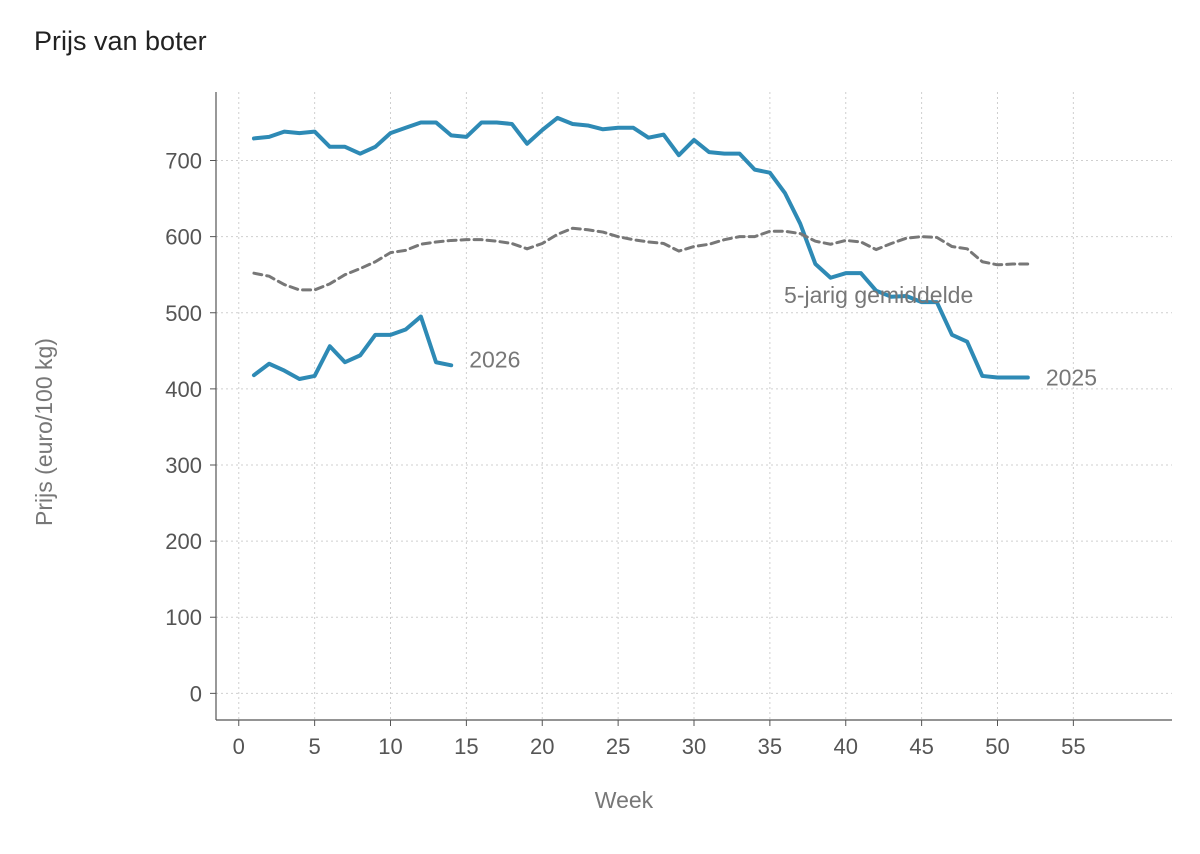  Describe the element at coordinates (618, 746) in the screenshot. I see `x-tick-label: 25` at that location.